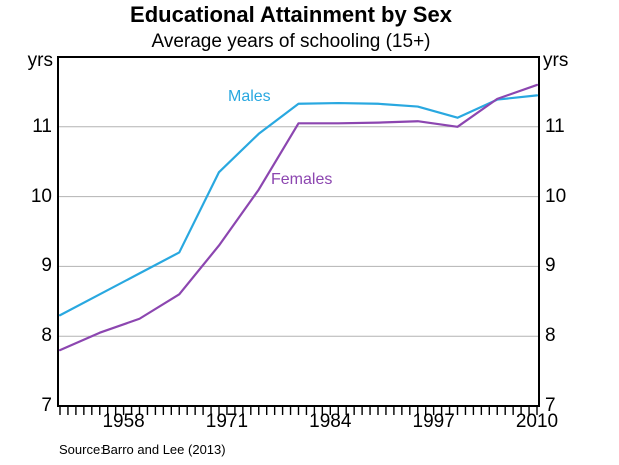 The image size is (619, 465). What do you see at coordinates (46, 405) in the screenshot?
I see `y-tick-label-left: 7` at bounding box center [46, 405].